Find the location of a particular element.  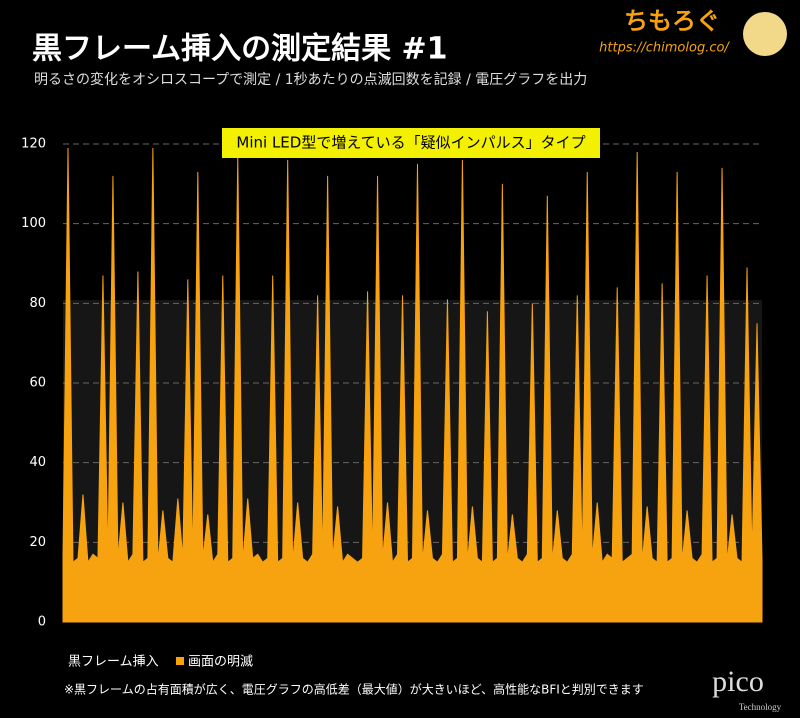

mascot is located at coordinates (765, 34).